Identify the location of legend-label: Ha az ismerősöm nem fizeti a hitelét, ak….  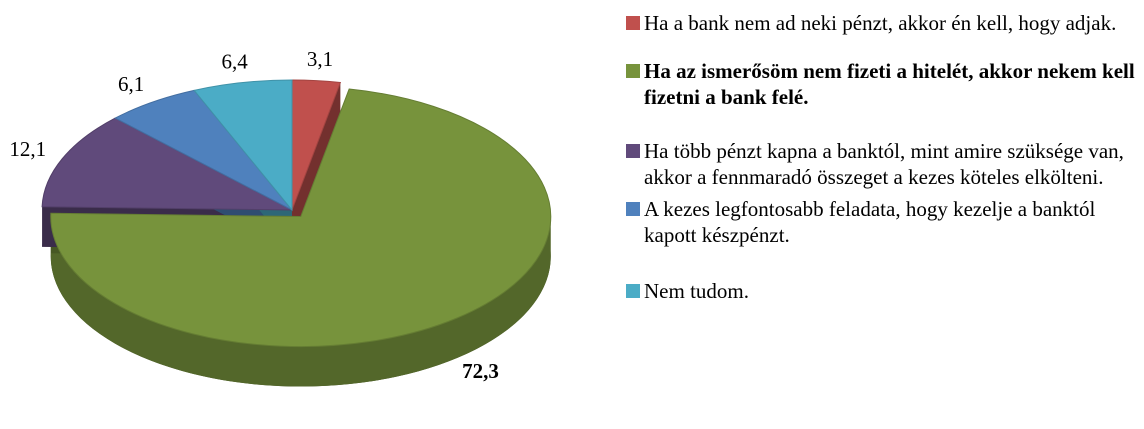
(889, 84).